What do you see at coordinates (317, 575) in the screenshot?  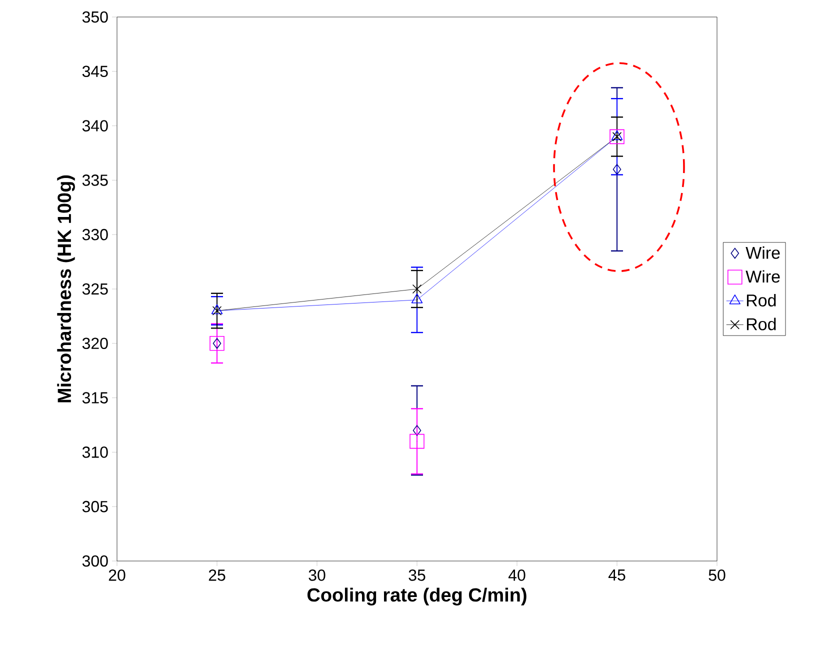 I see `x-tick-label: 30` at bounding box center [317, 575].